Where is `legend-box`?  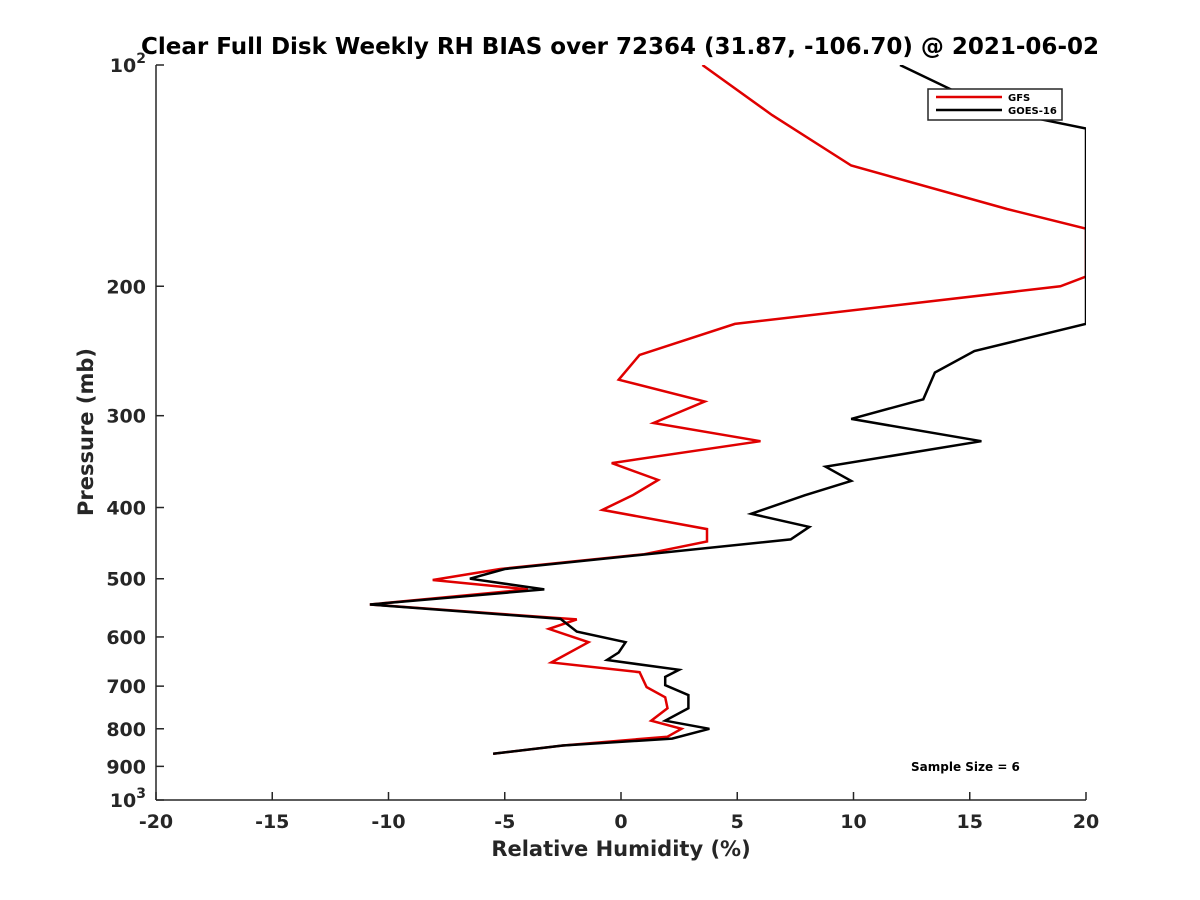 legend-box is located at coordinates (995, 104).